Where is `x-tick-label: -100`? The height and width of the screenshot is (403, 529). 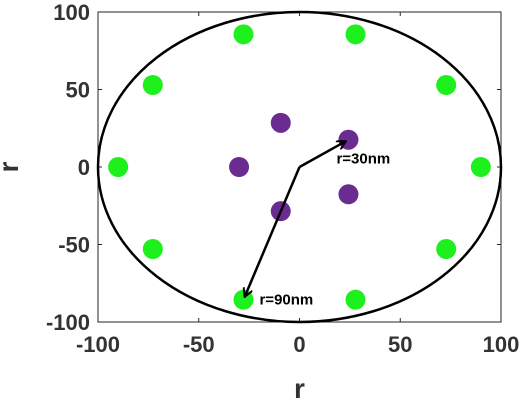
x-tick-label: -100 is located at coordinates (98, 344).